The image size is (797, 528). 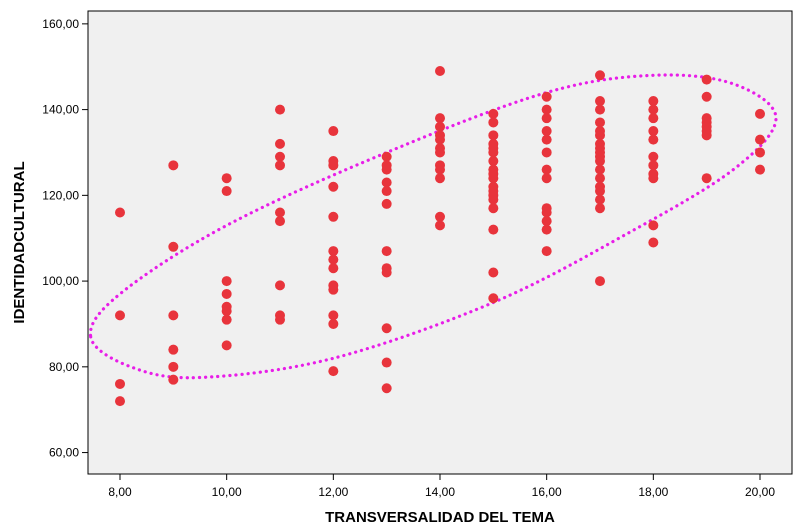 I want to click on x-tick-label: 10,00, so click(x=227, y=492).